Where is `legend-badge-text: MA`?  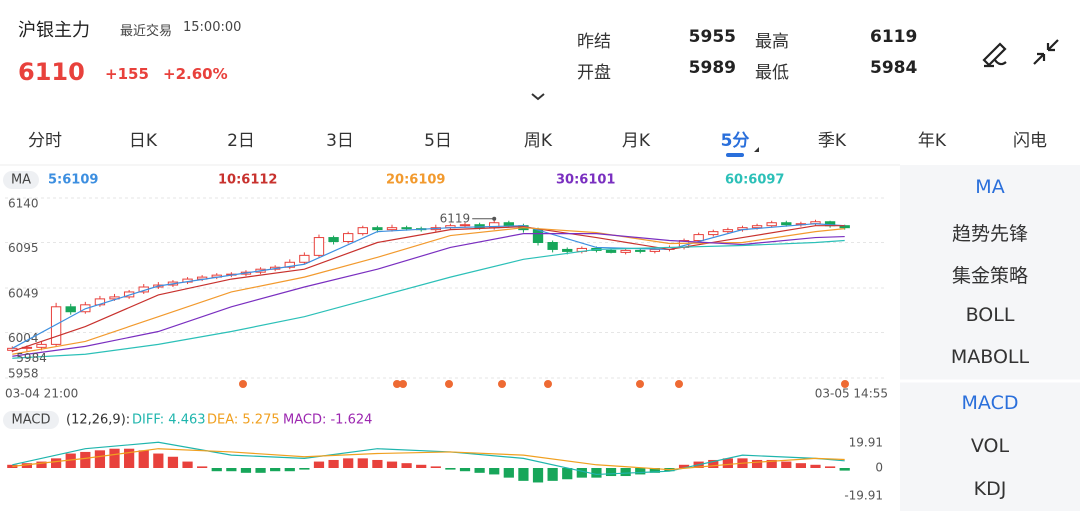 legend-badge-text: MA is located at coordinates (21, 180).